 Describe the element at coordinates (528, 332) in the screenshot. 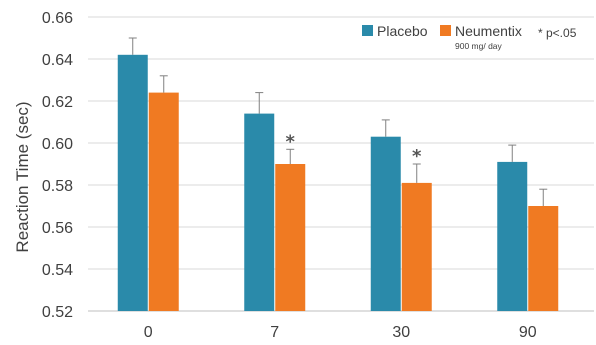

I see `x-tick-label: 90` at that location.